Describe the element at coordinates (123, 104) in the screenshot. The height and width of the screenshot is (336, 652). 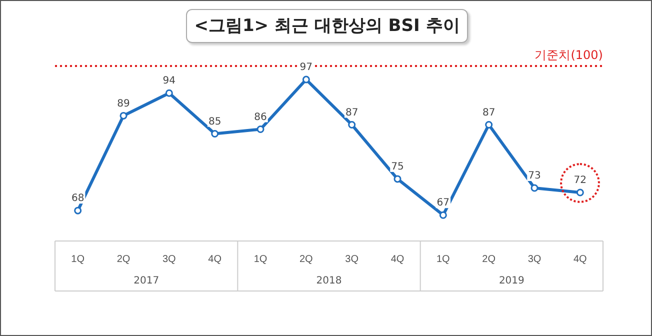
I see `data-label: 89` at that location.